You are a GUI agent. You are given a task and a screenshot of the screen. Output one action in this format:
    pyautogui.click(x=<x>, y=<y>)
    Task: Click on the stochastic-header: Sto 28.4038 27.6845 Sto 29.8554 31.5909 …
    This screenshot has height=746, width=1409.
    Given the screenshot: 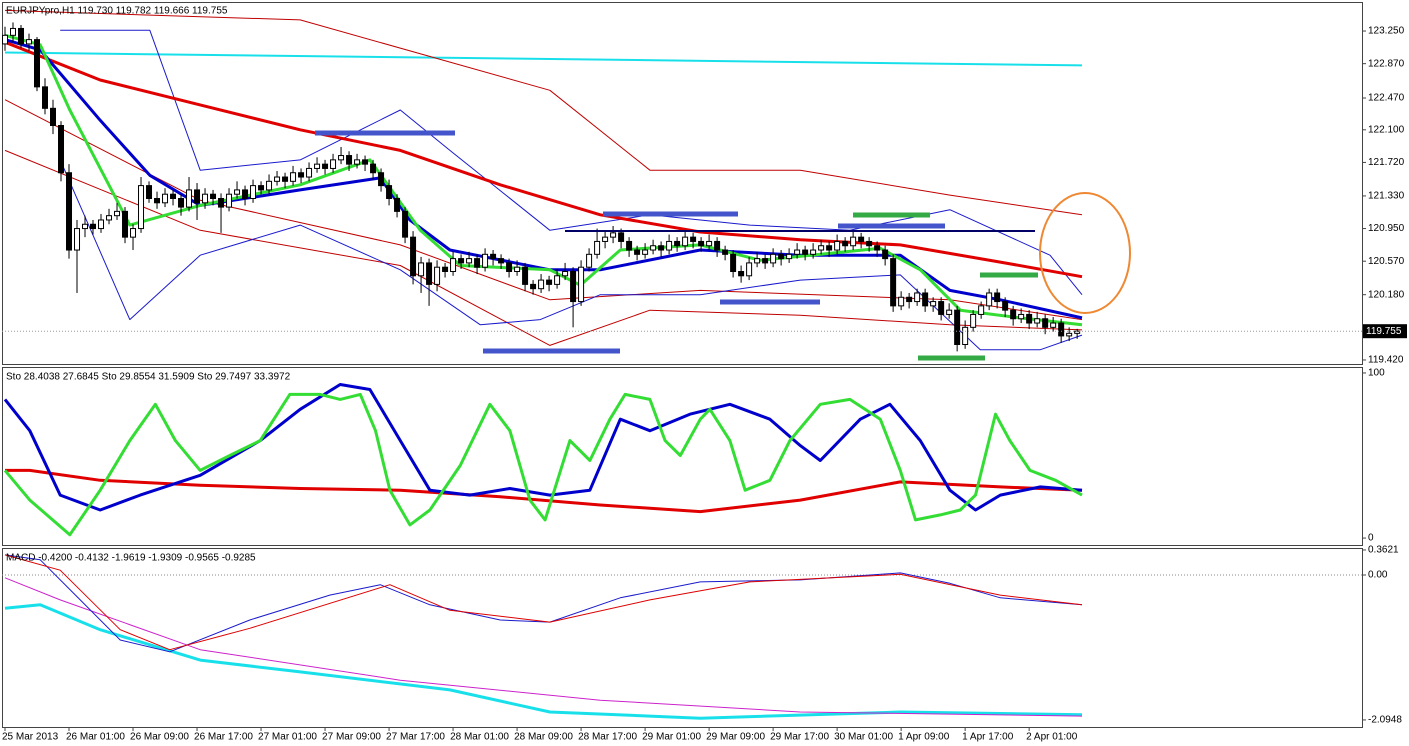 What is the action you would take?
    pyautogui.click(x=148, y=377)
    